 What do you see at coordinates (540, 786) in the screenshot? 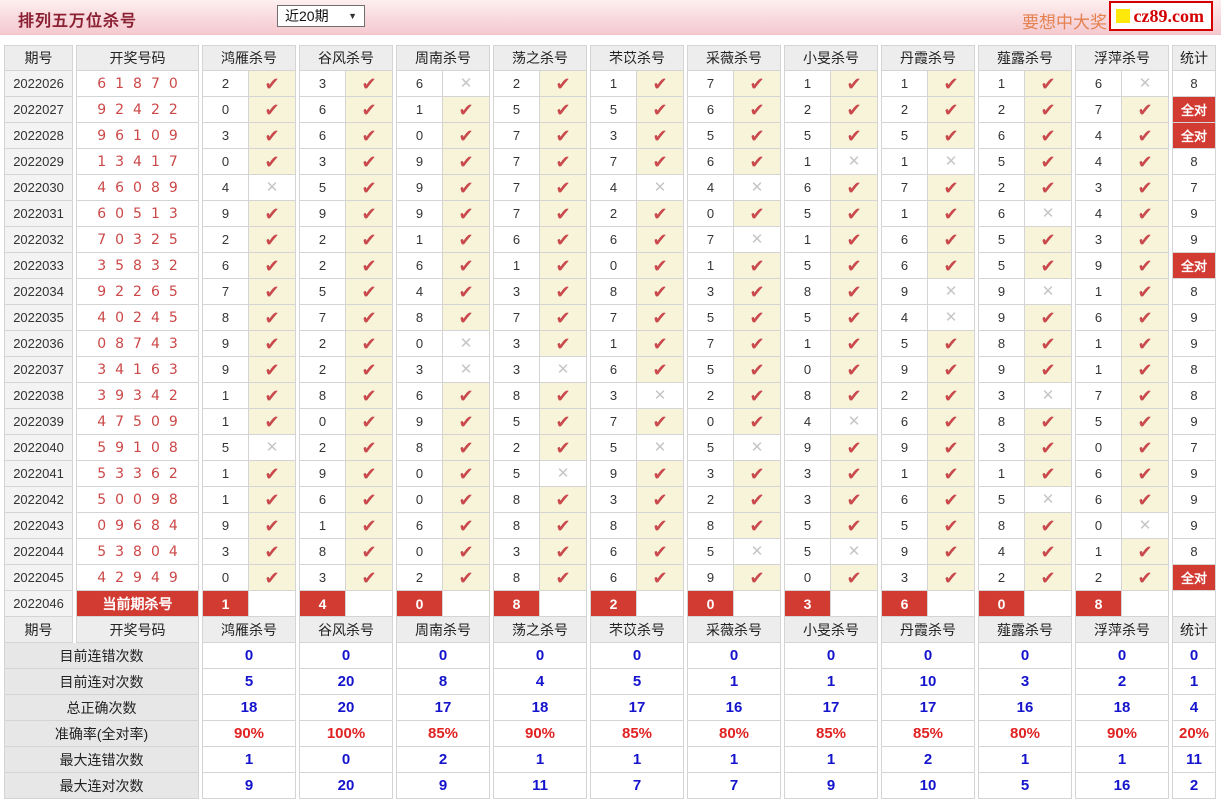
I see `summary-value-cell: 11` at bounding box center [540, 786].